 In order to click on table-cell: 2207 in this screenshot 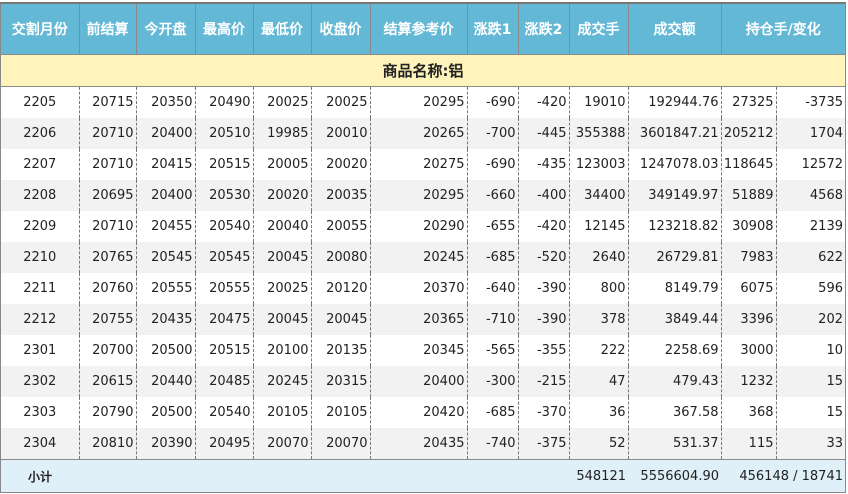, I will do `click(40, 164)`.